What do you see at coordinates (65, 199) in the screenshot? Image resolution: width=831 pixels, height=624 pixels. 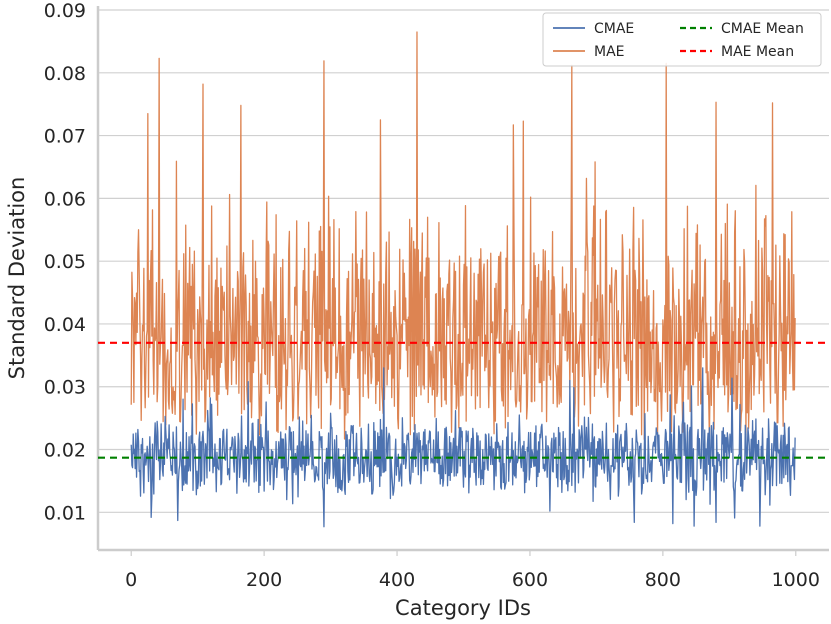 I see `y-tick-label: 0.06` at bounding box center [65, 199].